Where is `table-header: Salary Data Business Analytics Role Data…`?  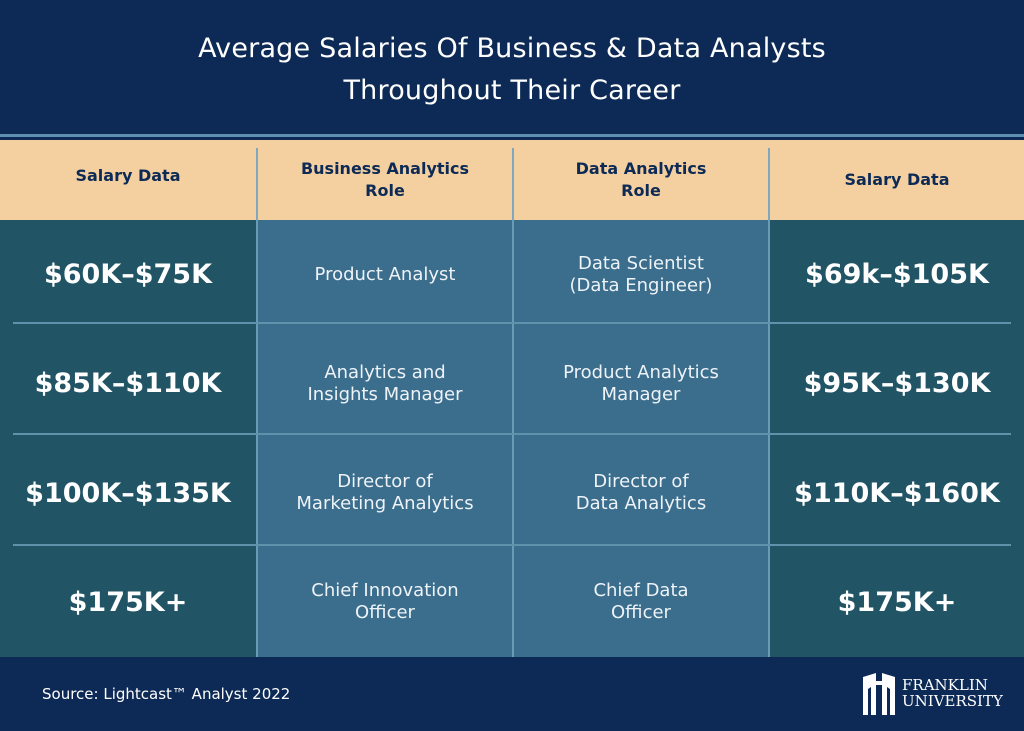
table-header: Salary Data Business Analytics Role Data… is located at coordinates (512, 180).